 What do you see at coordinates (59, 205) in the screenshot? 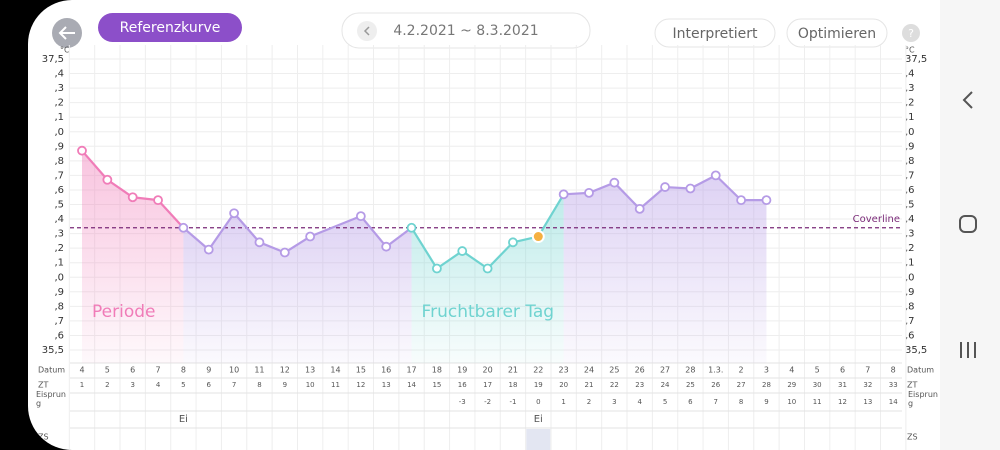
I see `y-tick-label: ,5` at bounding box center [59, 205].